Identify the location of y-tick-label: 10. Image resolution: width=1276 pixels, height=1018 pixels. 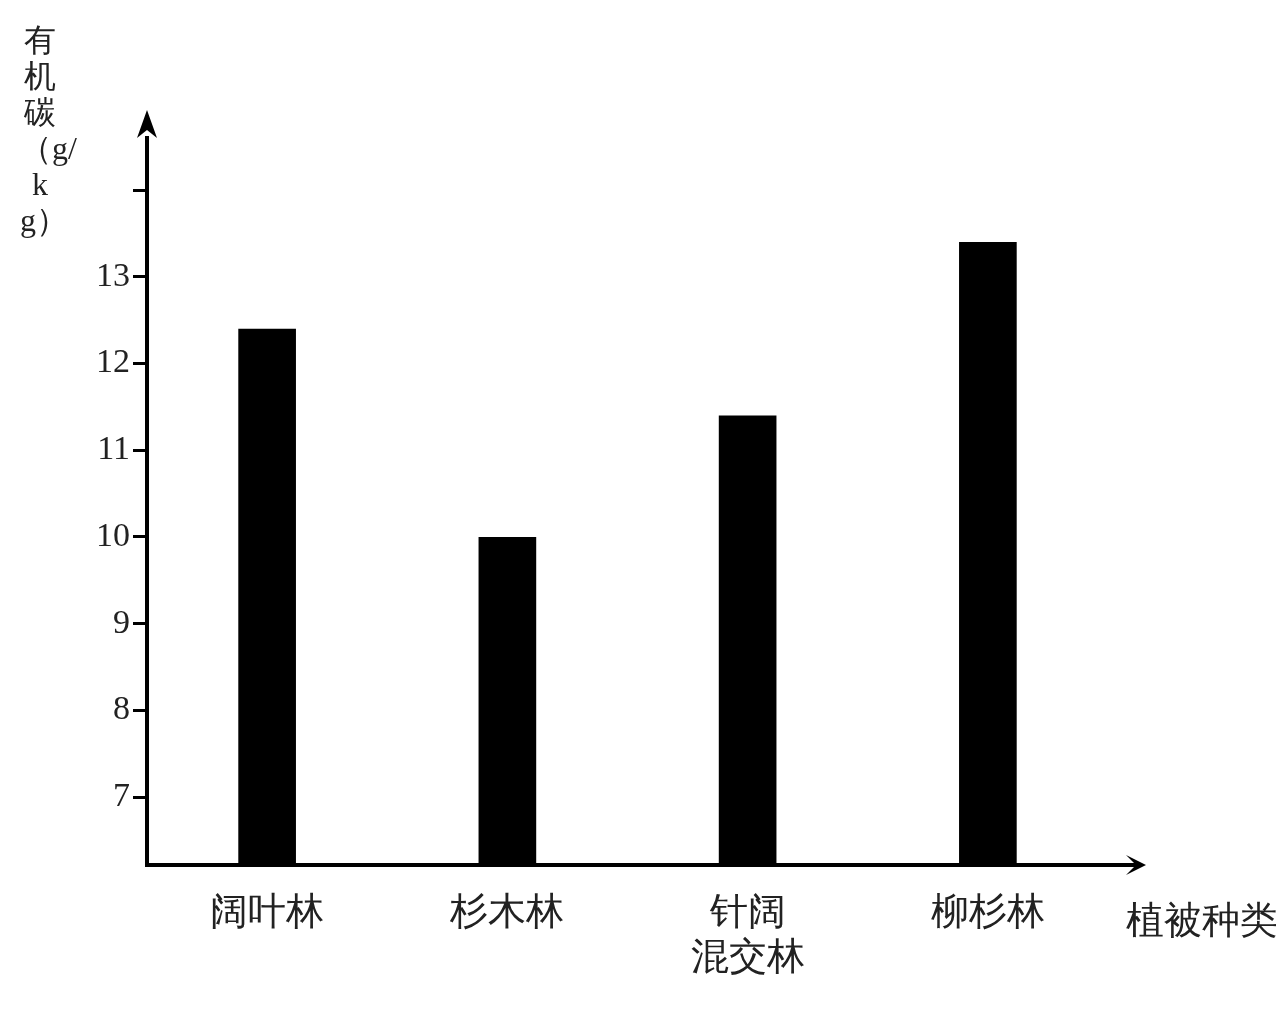
(113, 534).